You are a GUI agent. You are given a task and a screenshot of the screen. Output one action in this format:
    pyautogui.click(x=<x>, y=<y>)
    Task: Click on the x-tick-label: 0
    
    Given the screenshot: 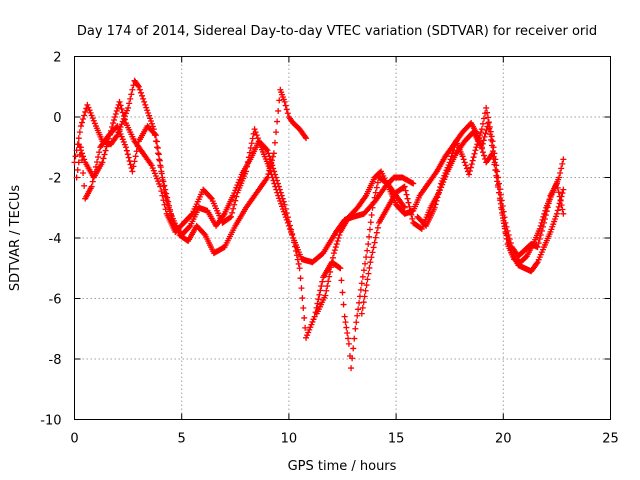 What is the action you would take?
    pyautogui.click(x=74, y=439)
    